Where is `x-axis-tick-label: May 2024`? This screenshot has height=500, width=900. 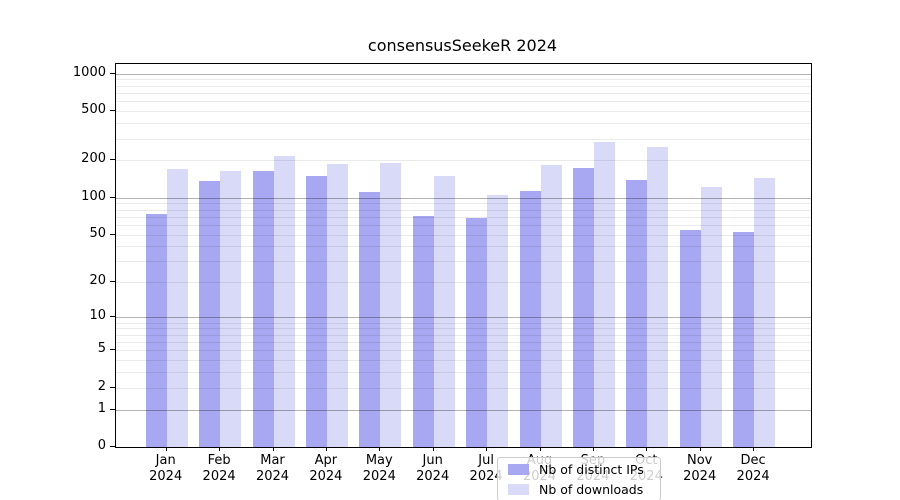 x-axis-tick-label: May 2024 is located at coordinates (379, 468).